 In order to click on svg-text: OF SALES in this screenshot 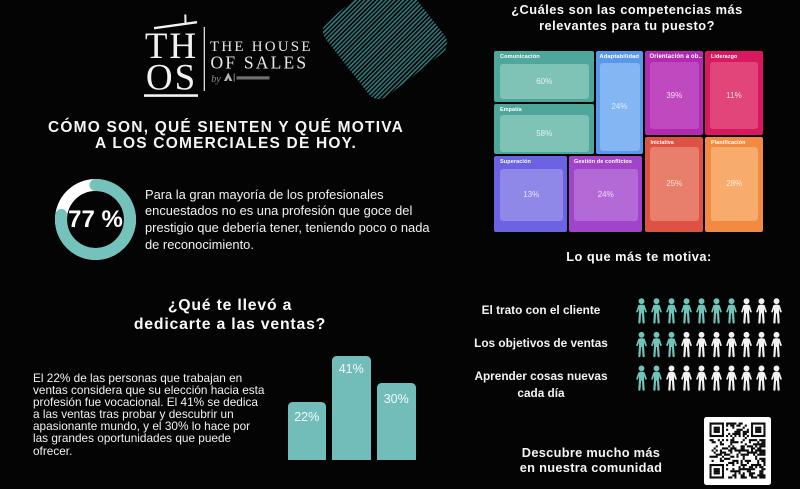, I will do `click(260, 62)`.